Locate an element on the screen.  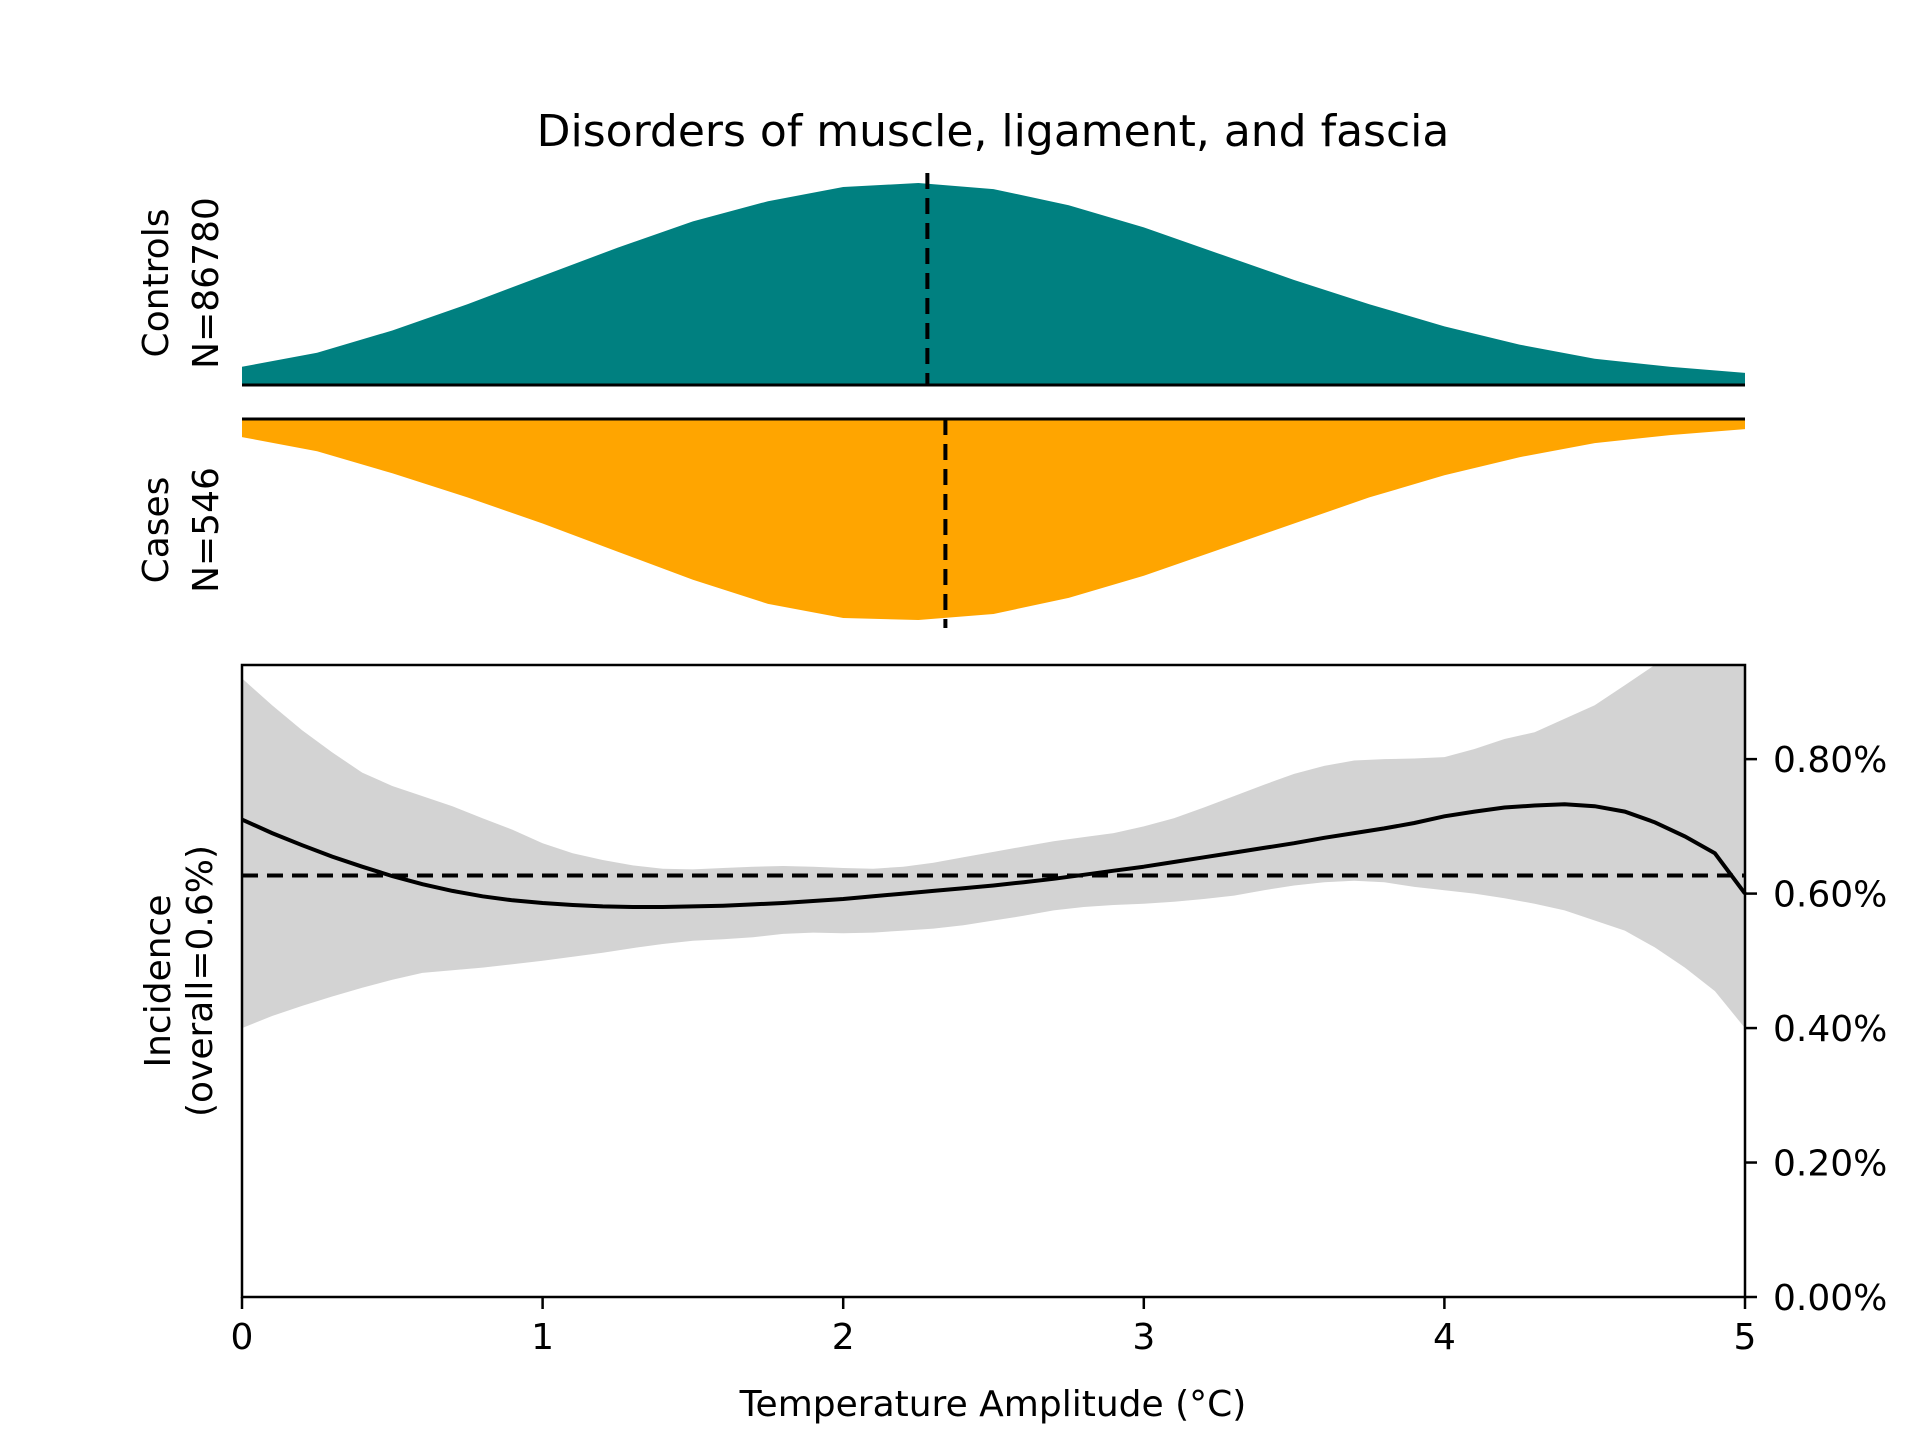
x-tick-label: 0 is located at coordinates (242, 1337).